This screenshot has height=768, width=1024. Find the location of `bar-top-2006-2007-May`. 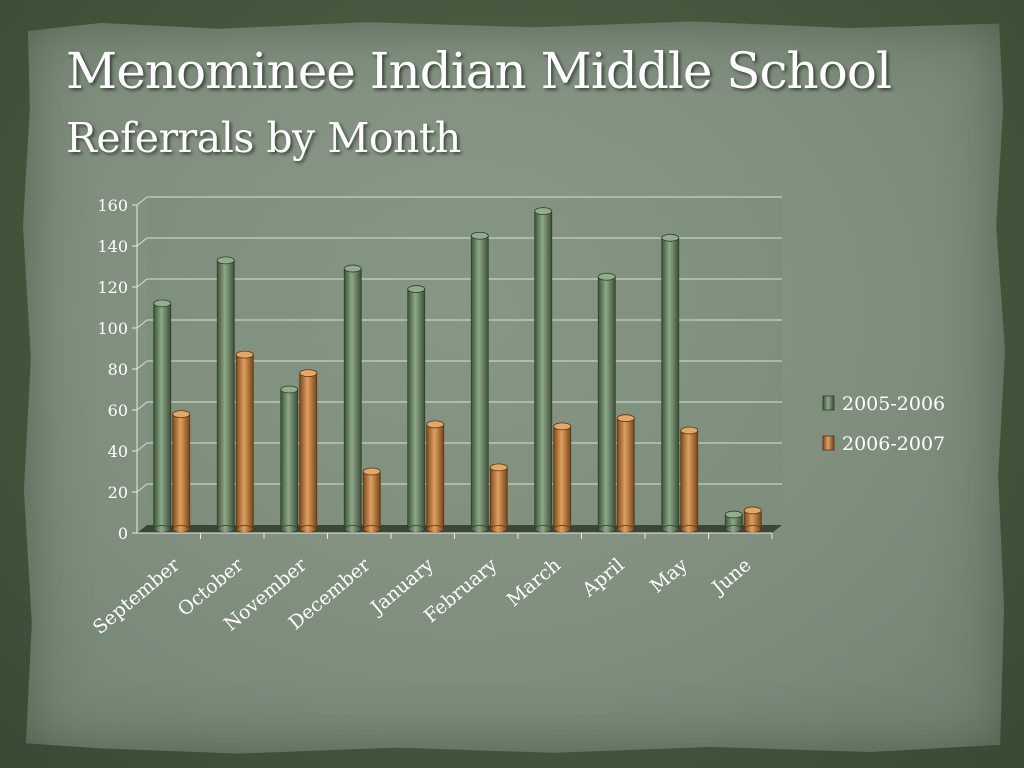

bar-top-2006-2007-May is located at coordinates (689, 430).